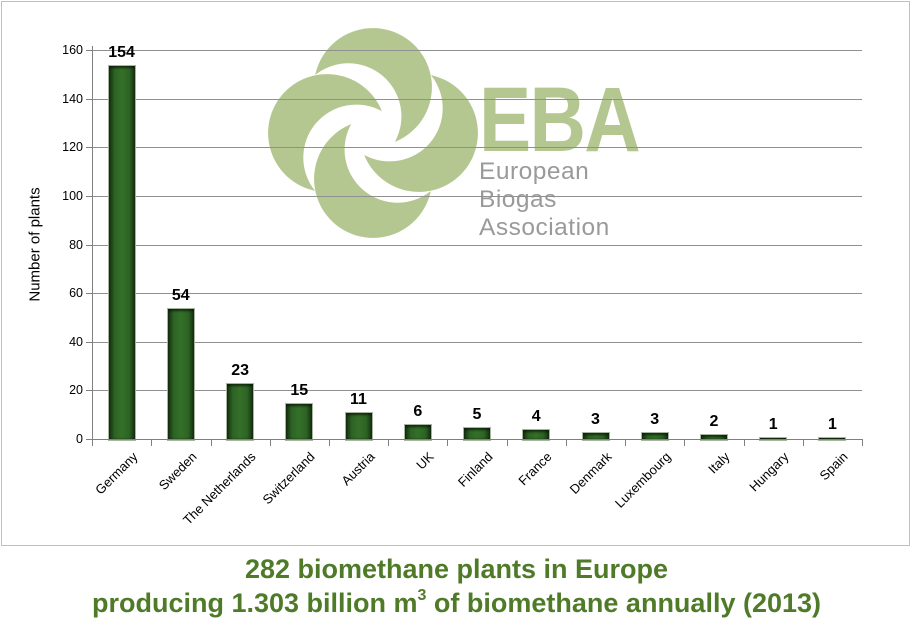 Image resolution: width=913 pixels, height=637 pixels. Describe the element at coordinates (240, 371) in the screenshot. I see `bar-value-label: 23` at that location.